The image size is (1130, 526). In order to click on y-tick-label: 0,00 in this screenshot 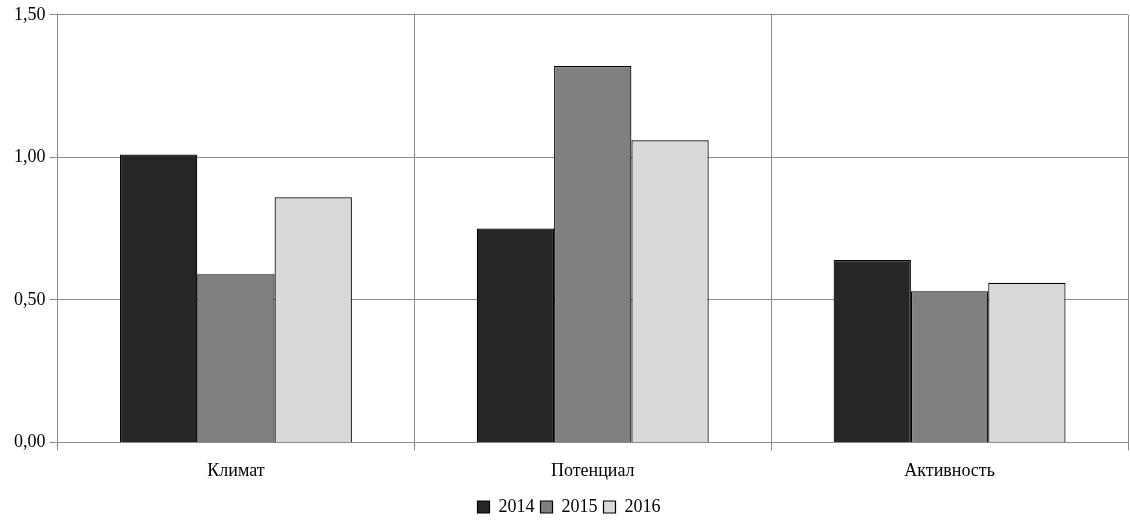, I will do `click(30, 441)`.